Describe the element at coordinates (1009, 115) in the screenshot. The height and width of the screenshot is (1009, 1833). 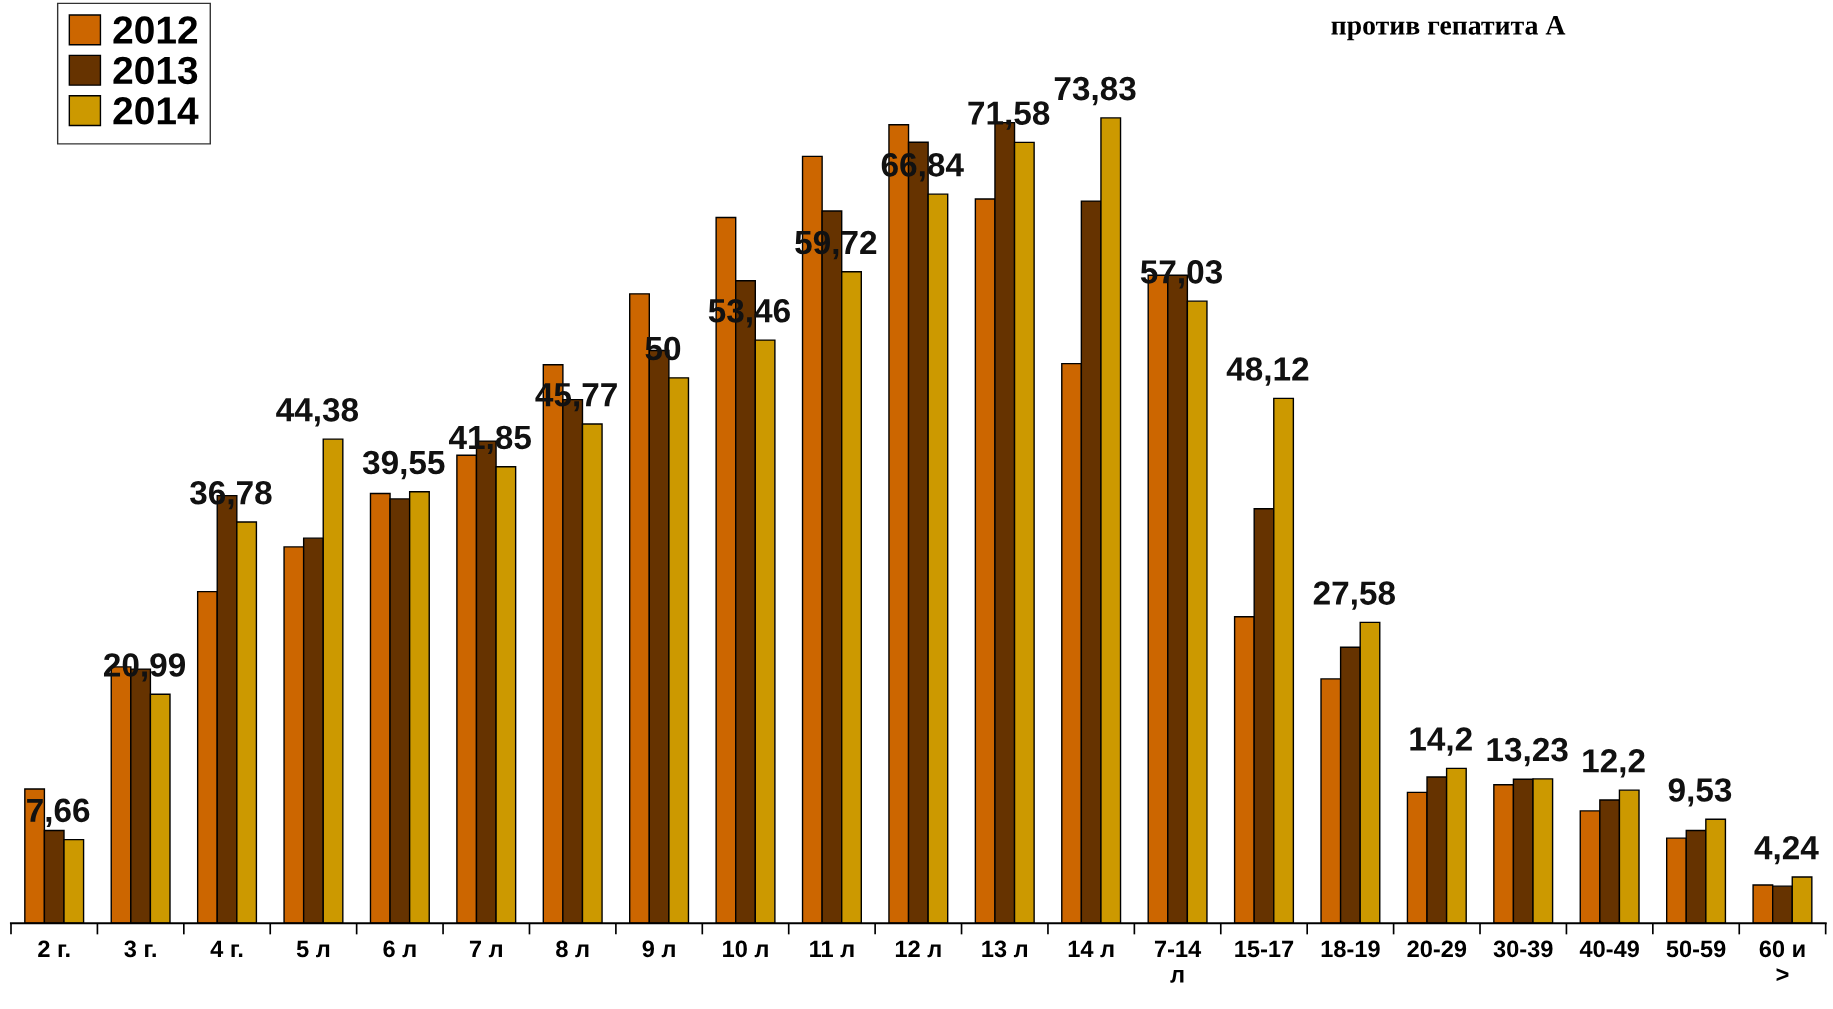
I see `data-label: 71,58` at that location.